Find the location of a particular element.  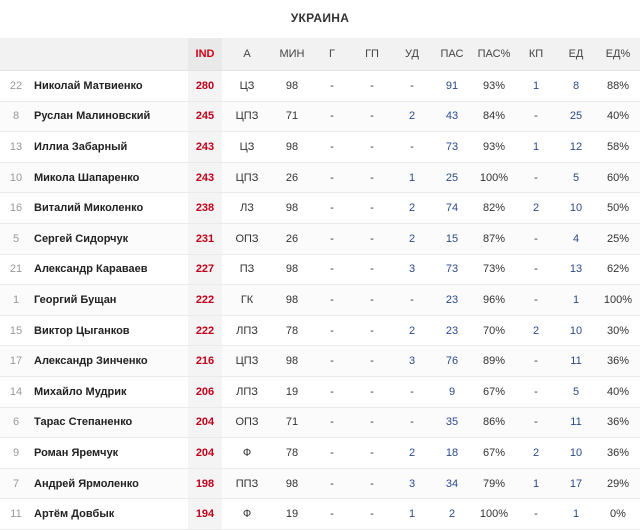

player-ind: 216 is located at coordinates (205, 361).